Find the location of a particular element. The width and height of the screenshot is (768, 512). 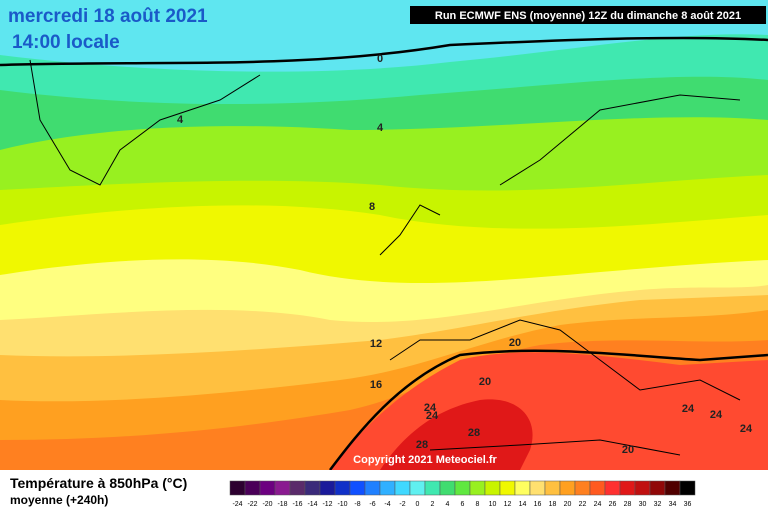

copyright: Copyright 2021 Meteociel.fr is located at coordinates (425, 460).